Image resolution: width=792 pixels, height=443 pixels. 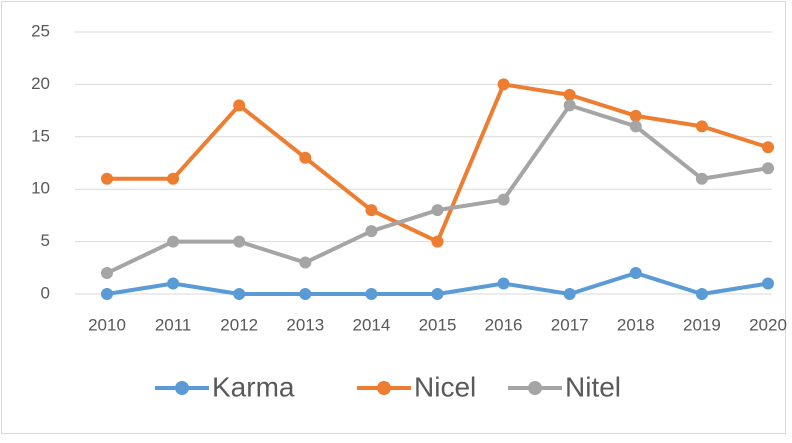 I want to click on x-tick-label: 2013, so click(x=305, y=324).